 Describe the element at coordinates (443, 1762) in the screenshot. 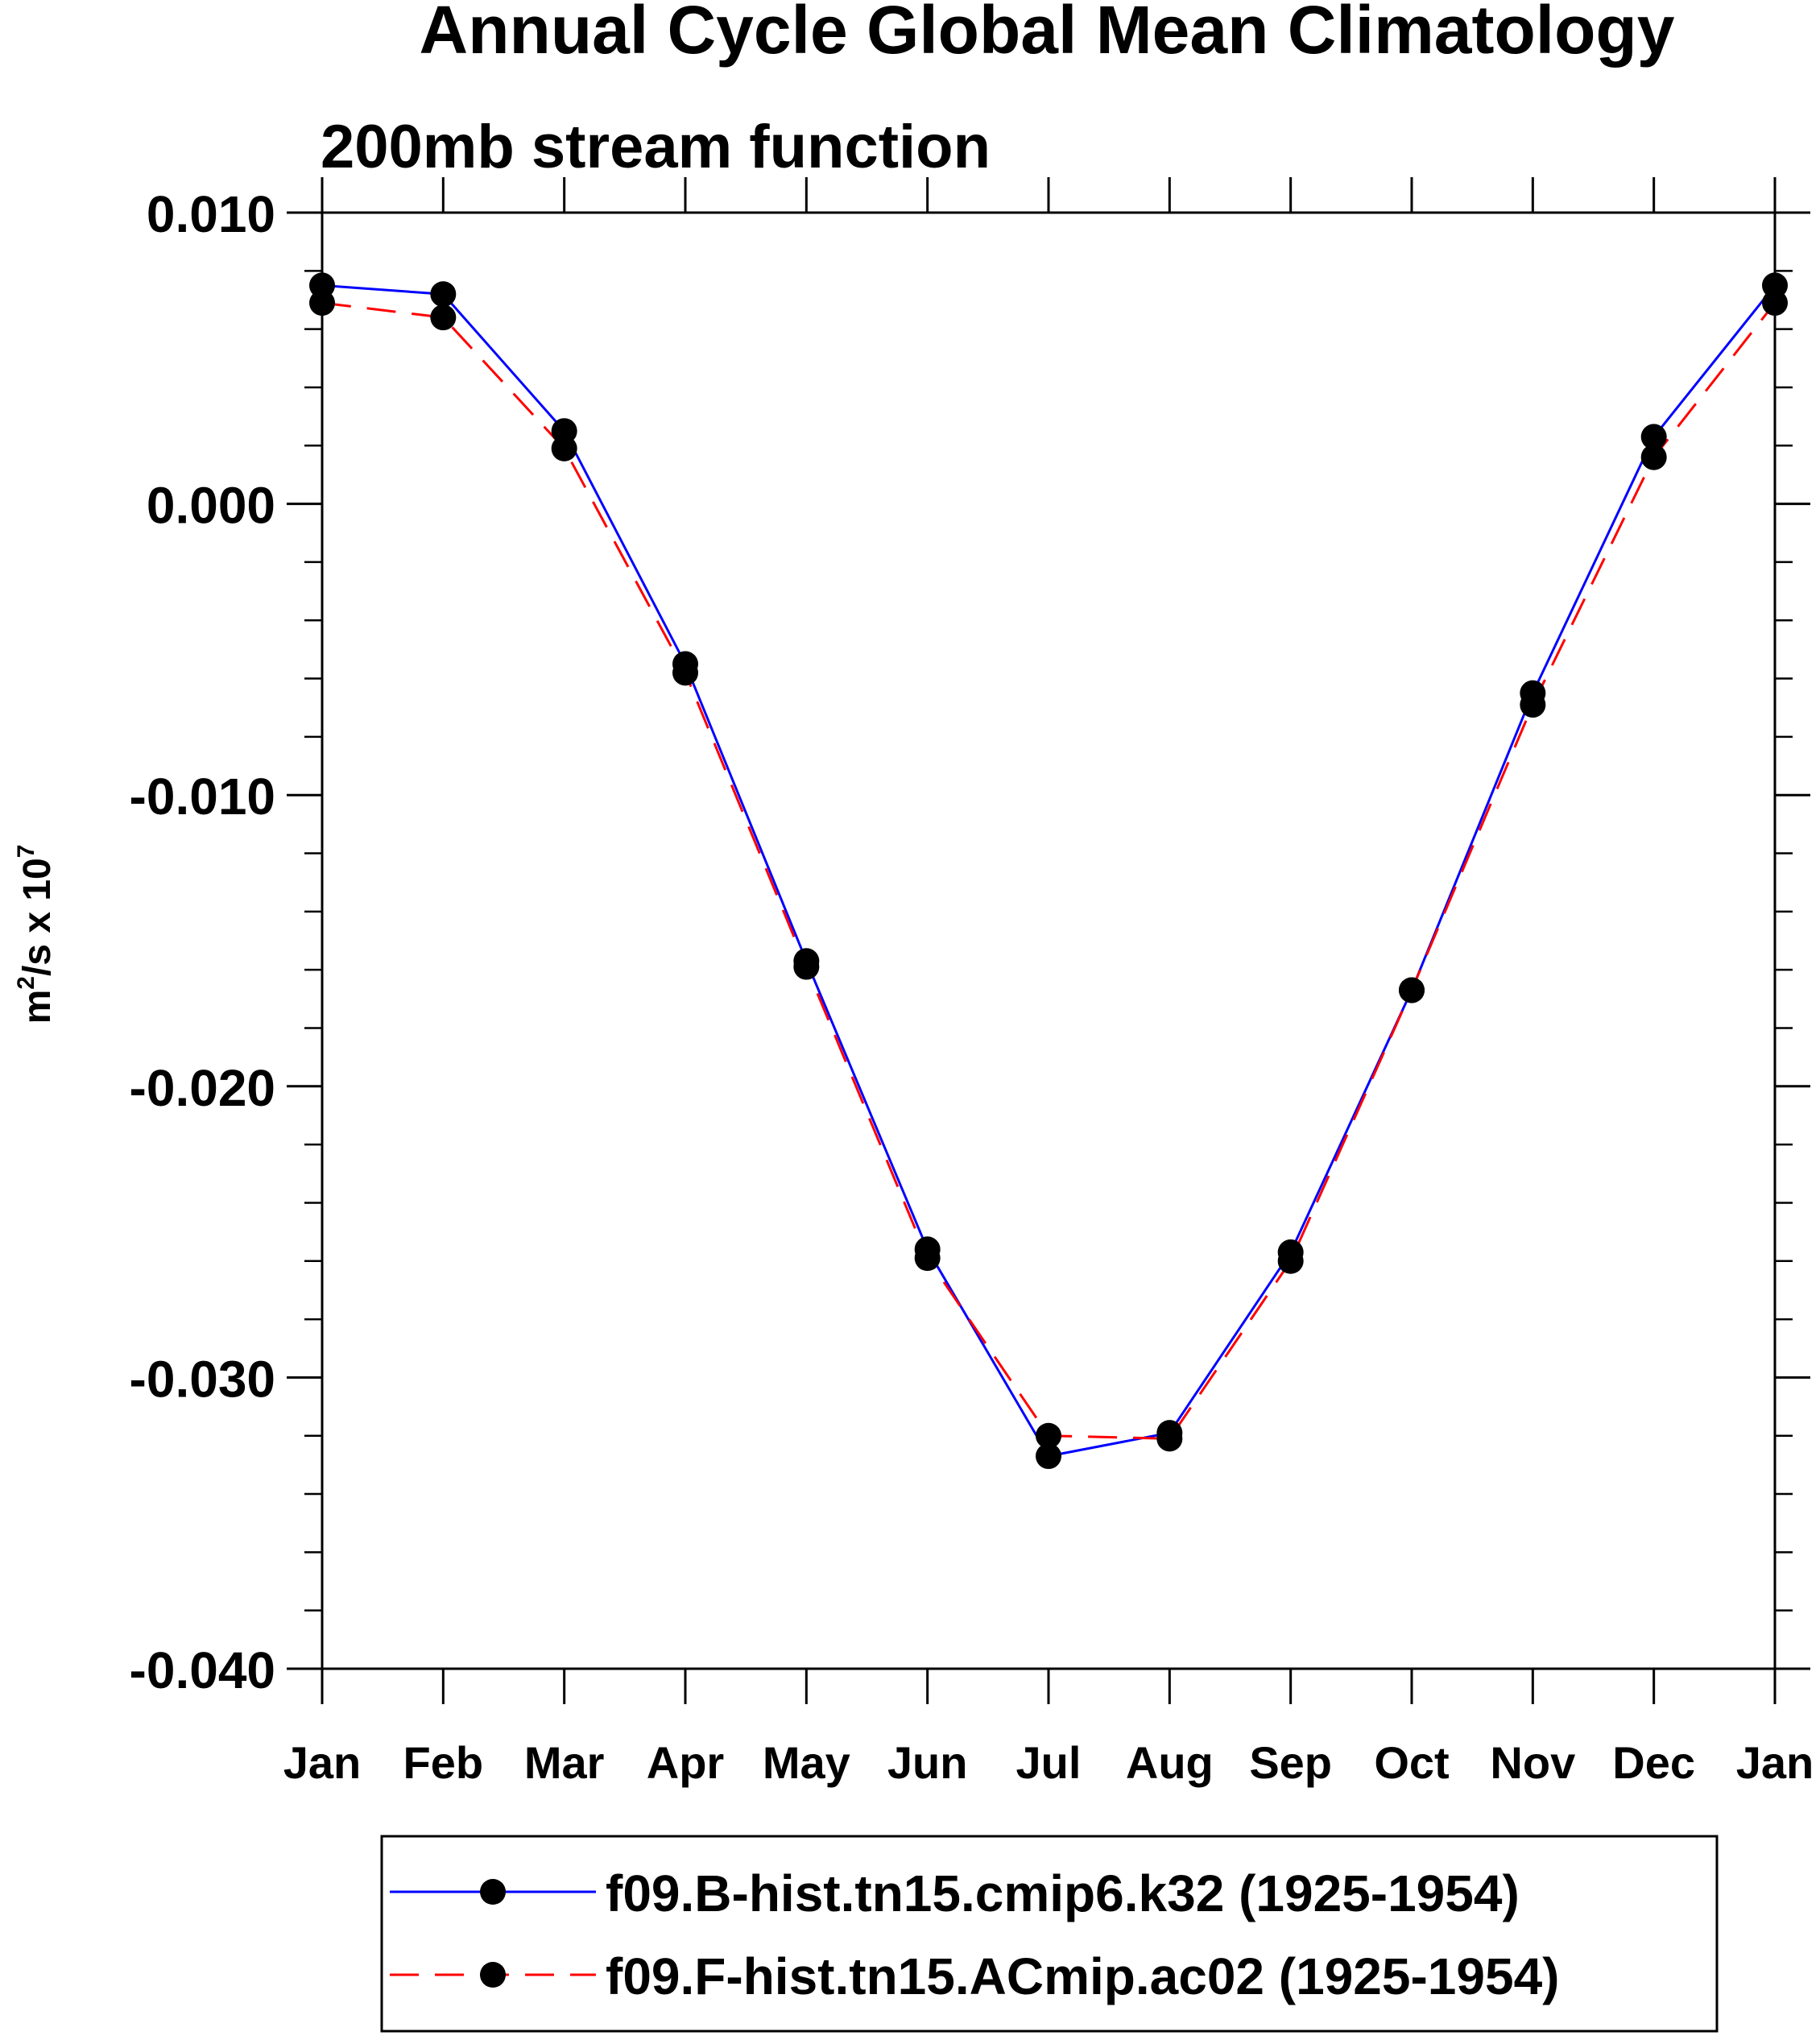

I see `x-tick-label: Feb` at that location.